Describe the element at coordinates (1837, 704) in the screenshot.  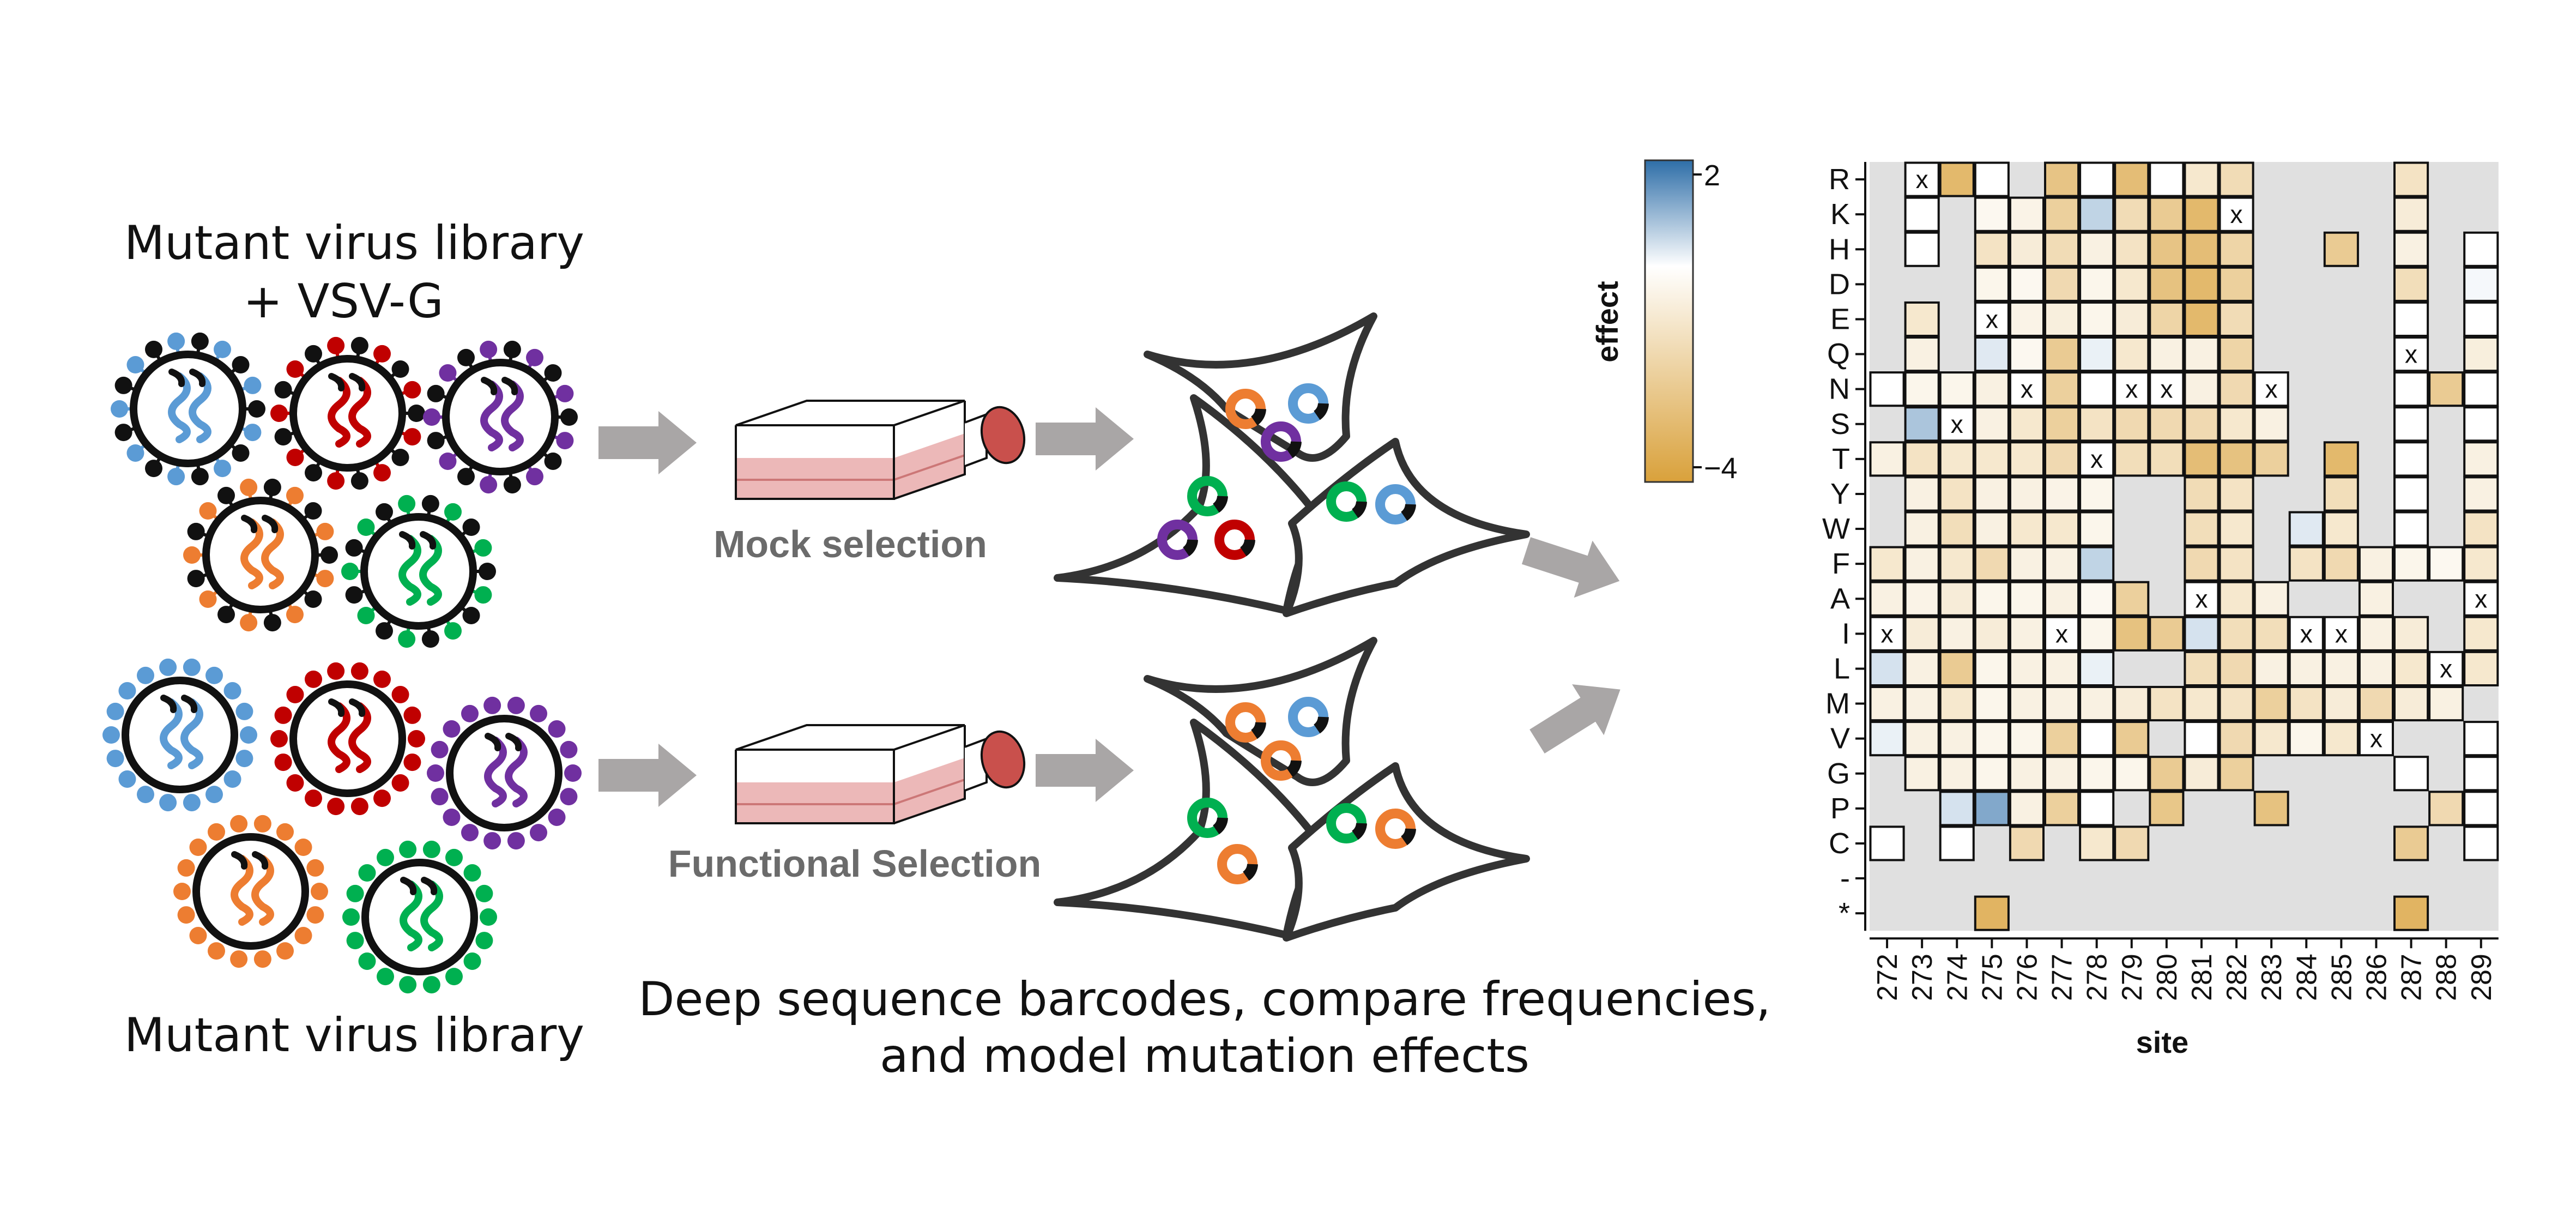
I see `y-tick-label: M` at that location.